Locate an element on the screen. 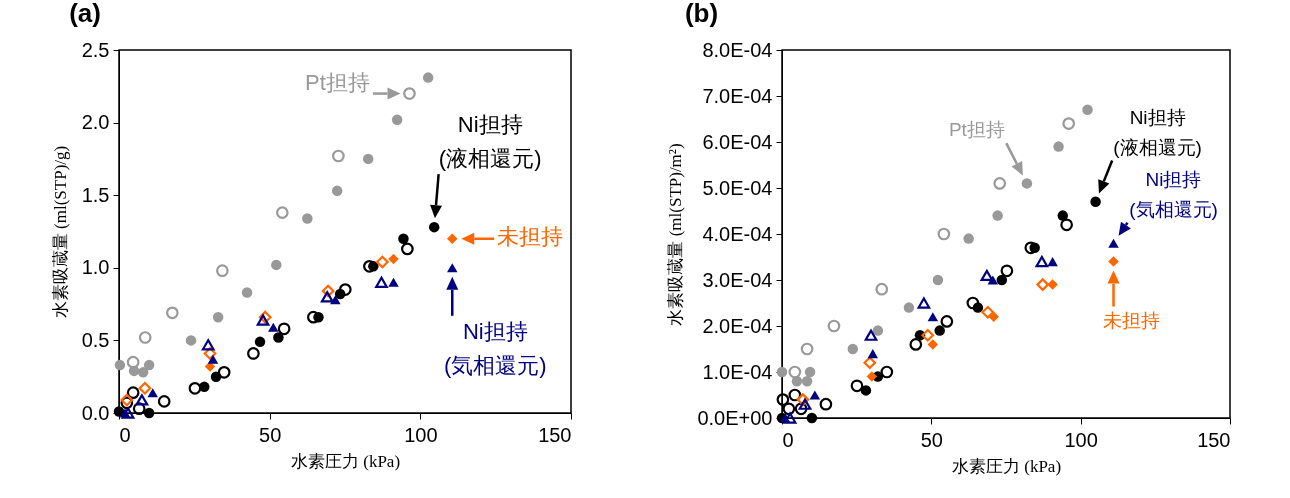 The width and height of the screenshot is (1290, 498). y-tick-label: 0.0E+00 is located at coordinates (735, 417).